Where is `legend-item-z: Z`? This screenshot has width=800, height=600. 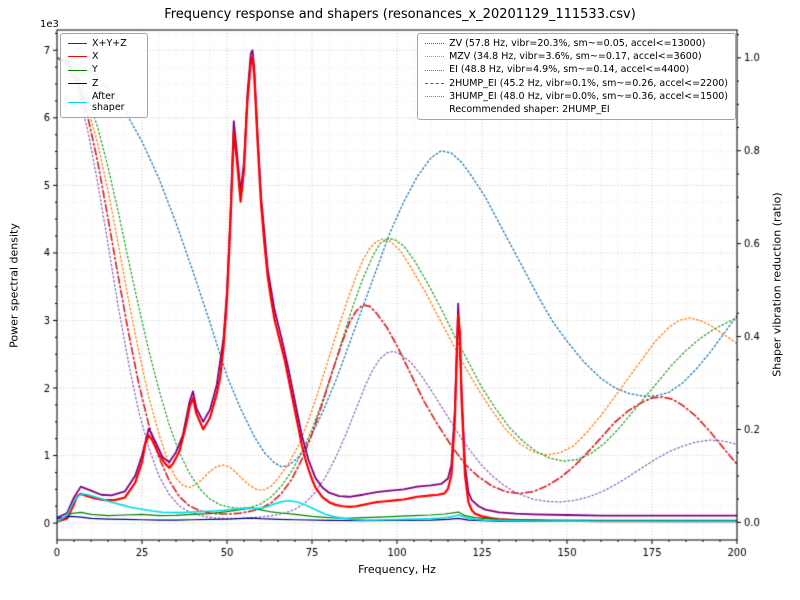 legend-item-z: Z is located at coordinates (104, 83).